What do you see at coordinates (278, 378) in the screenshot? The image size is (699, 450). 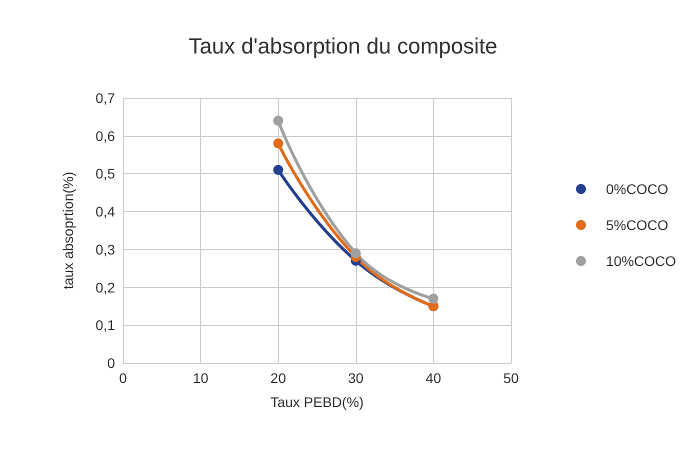 I see `x-tick-label: 20` at bounding box center [278, 378].